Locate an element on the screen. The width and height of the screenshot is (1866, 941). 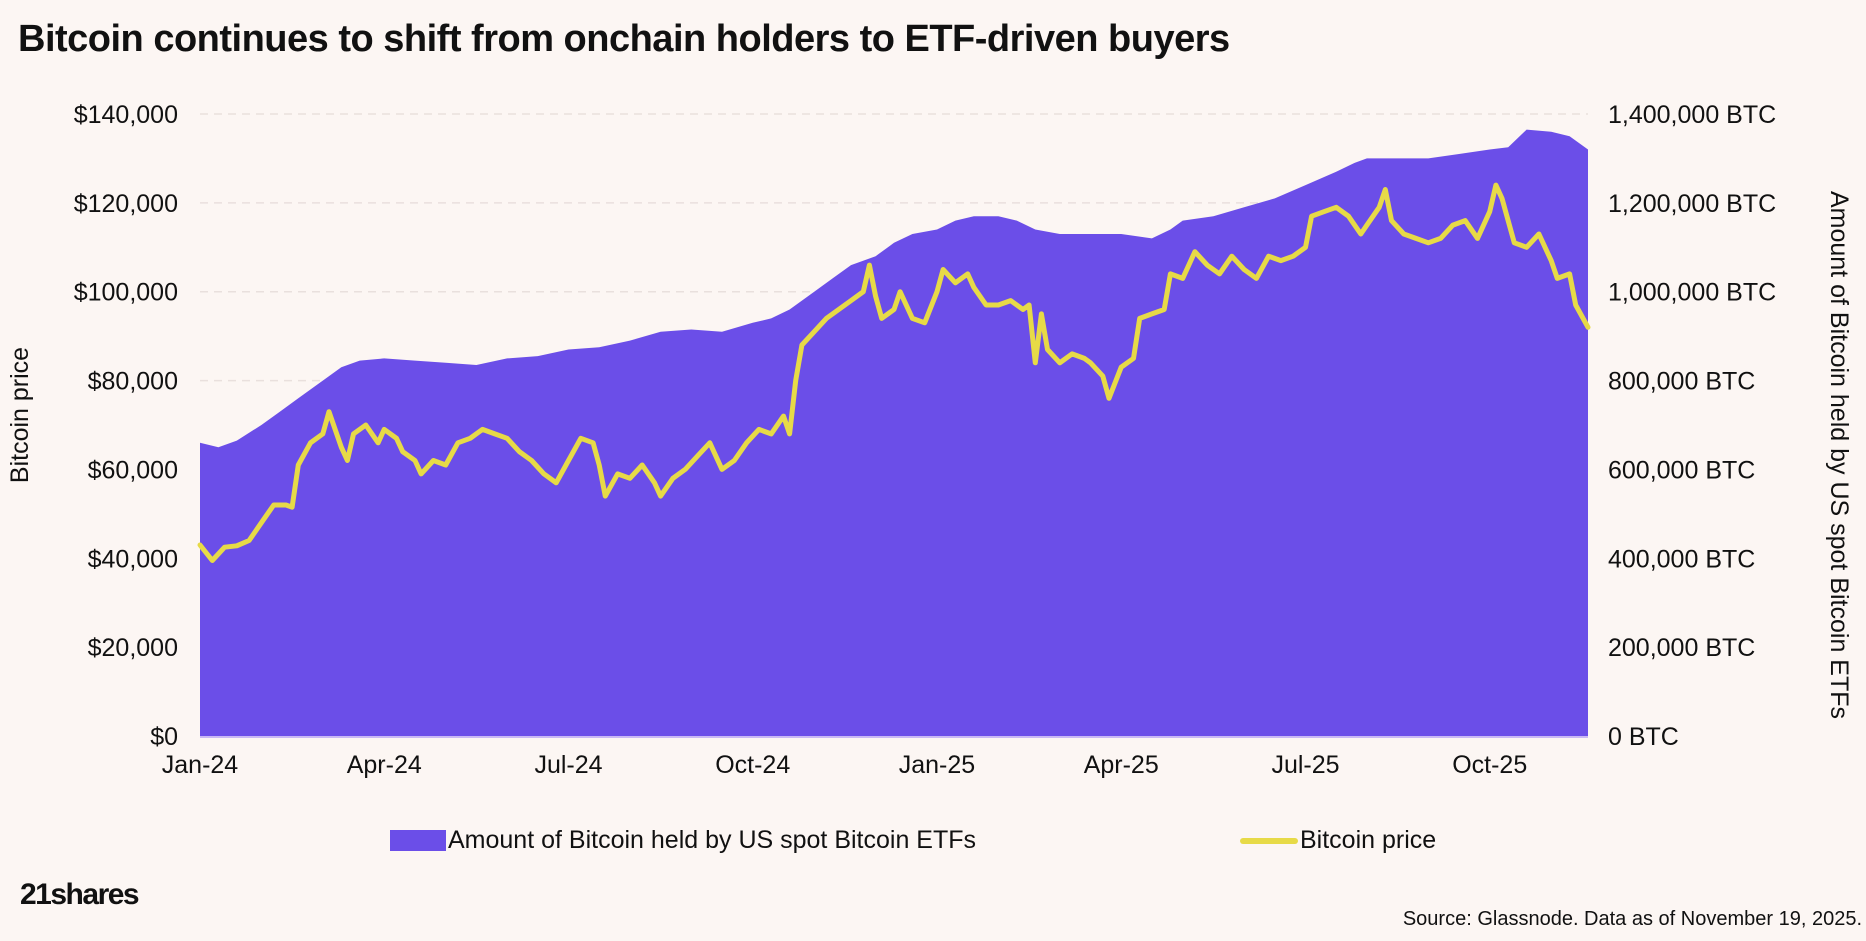
y-right-tick-label: 400,000 BTC is located at coordinates (1681, 559).